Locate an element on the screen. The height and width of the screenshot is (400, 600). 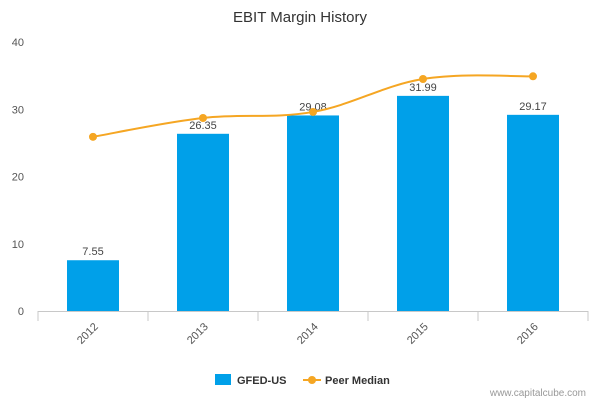
peer-median-point-2013 is located at coordinates (203, 117).